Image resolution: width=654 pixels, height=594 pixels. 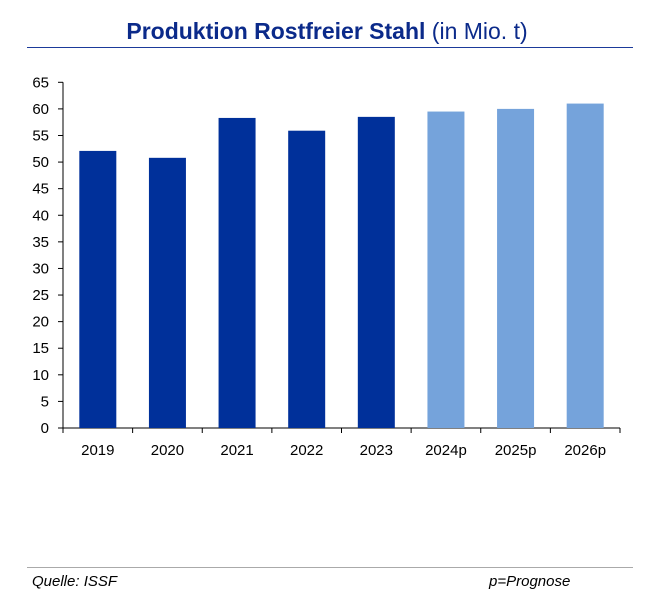 What do you see at coordinates (306, 450) in the screenshot?
I see `x-tick-label: 2022` at bounding box center [306, 450].